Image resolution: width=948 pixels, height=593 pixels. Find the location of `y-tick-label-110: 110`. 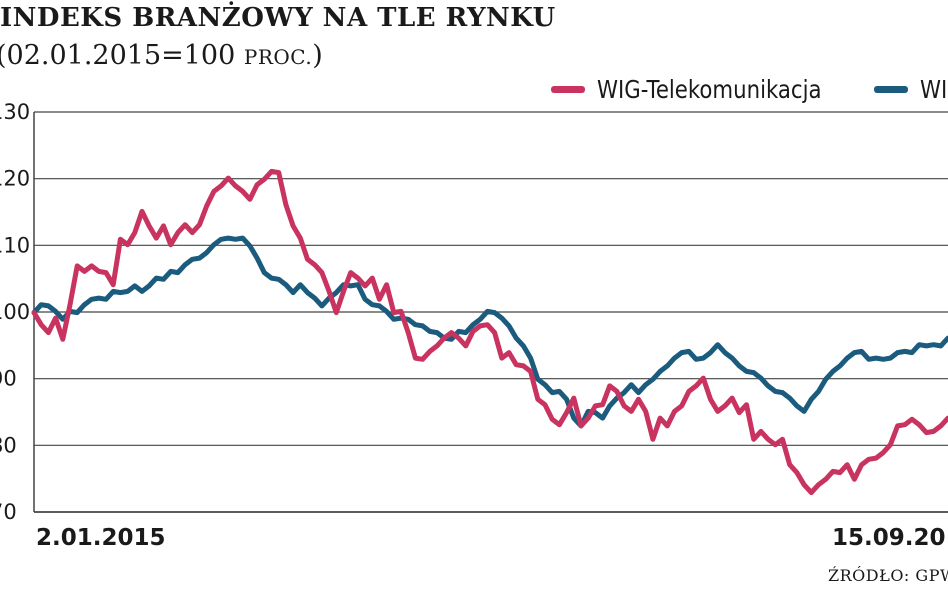

y-tick-label-110: 110 is located at coordinates (15, 245).